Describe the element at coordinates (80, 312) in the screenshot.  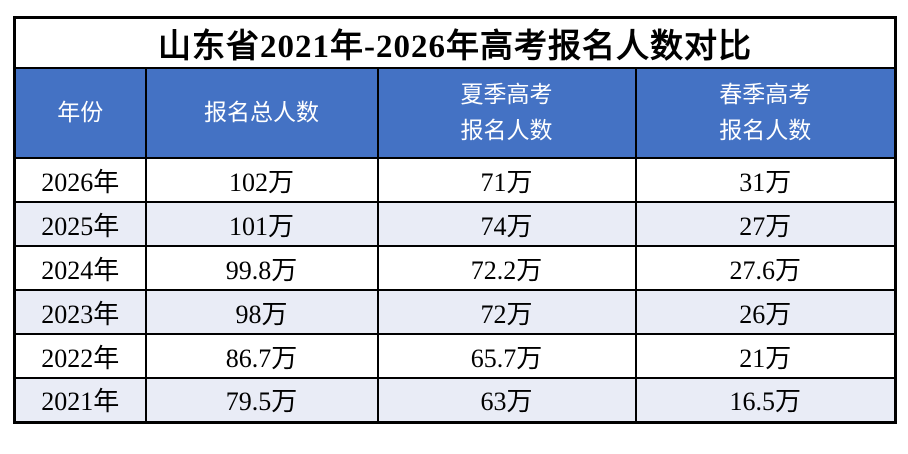
I see `cell-year: 2023年` at that location.